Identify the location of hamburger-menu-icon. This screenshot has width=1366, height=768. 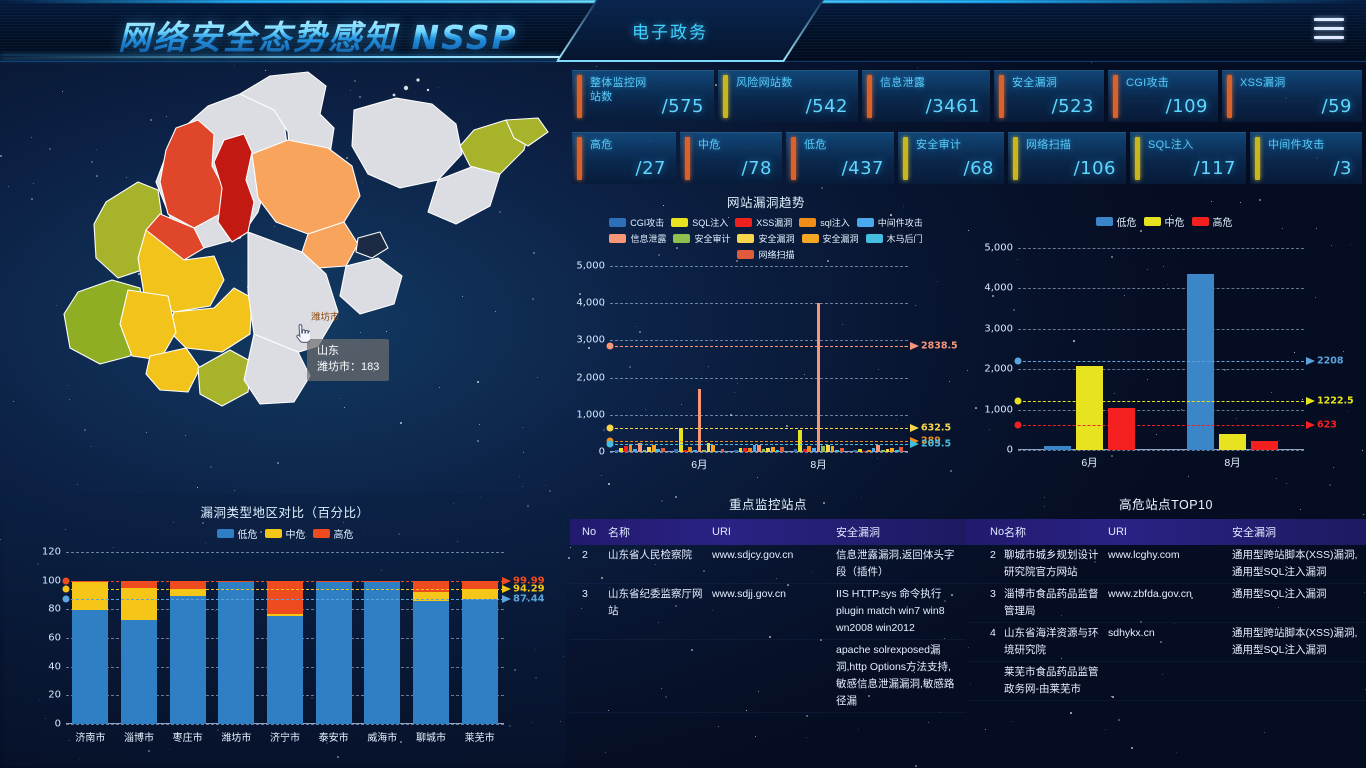
(1329, 30).